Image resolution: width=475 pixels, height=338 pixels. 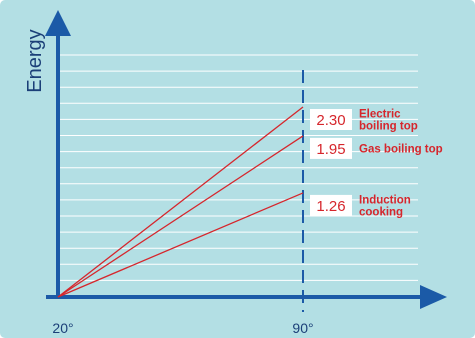 I want to click on data-label: 1.95, so click(x=330, y=149).